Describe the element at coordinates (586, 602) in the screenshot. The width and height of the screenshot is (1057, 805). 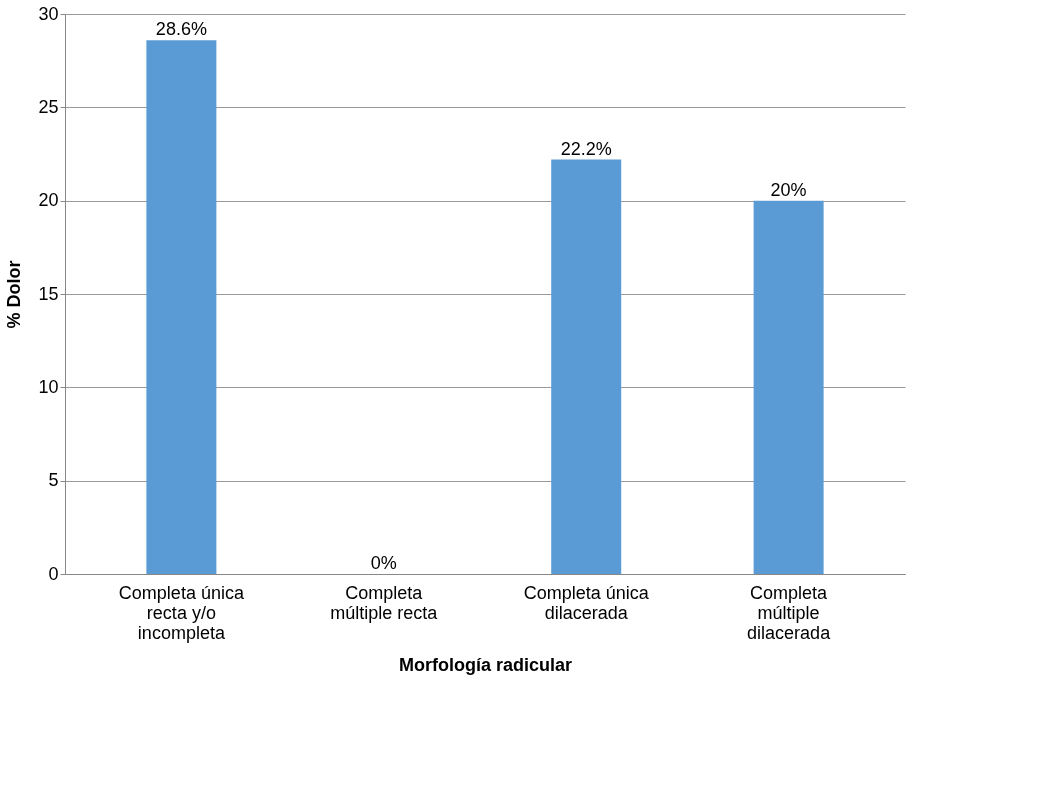
I see `x-tick-label: Completa única dilacerada` at that location.